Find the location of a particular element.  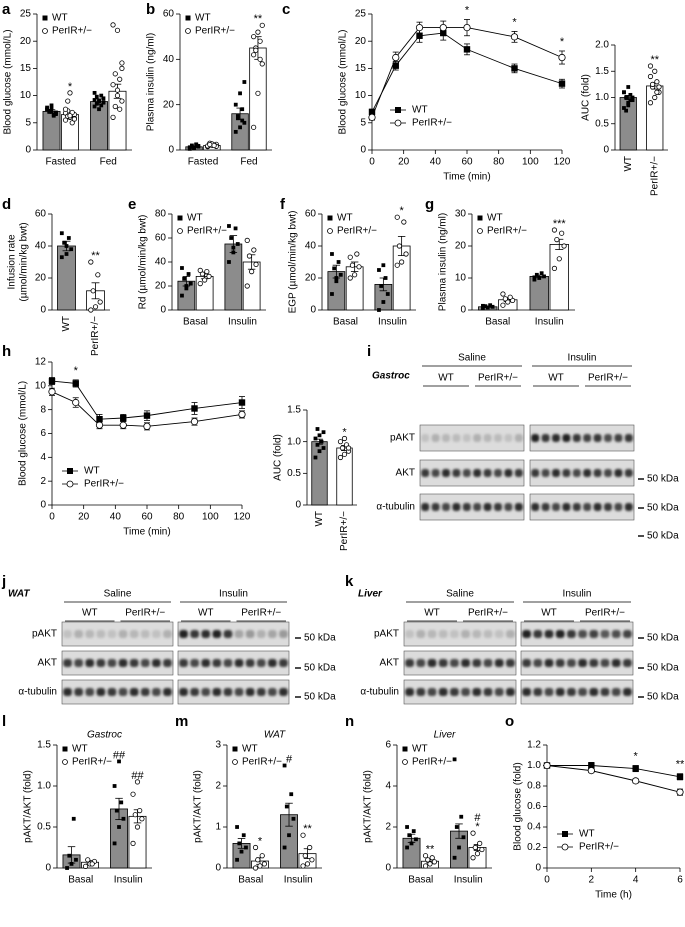

y-tick-label: 40 is located at coordinates (161, 262).